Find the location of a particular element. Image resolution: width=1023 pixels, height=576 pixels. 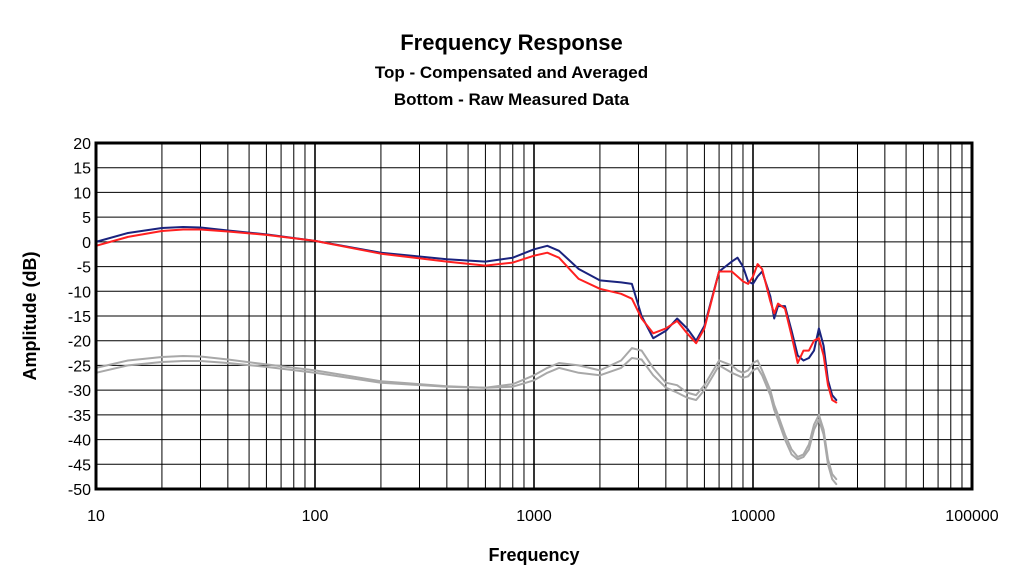

y-axis-label: Amplitude (dB) is located at coordinates (30, 316).